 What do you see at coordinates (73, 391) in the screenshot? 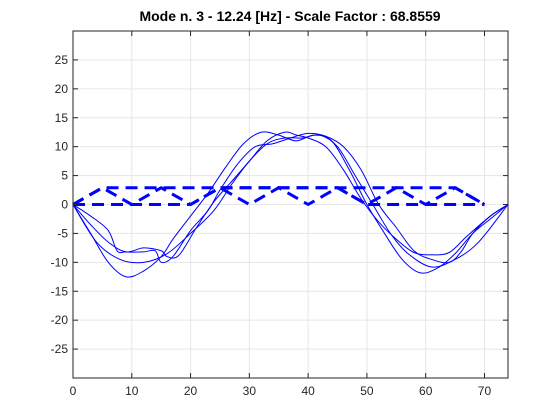
I see `x-tick-label: 0` at bounding box center [73, 391].